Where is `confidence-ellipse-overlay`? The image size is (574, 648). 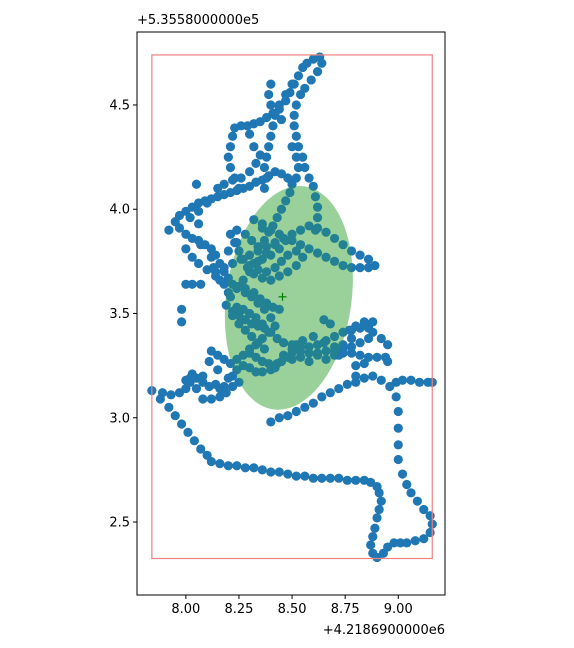 confidence-ellipse-overlay is located at coordinates (288, 298).